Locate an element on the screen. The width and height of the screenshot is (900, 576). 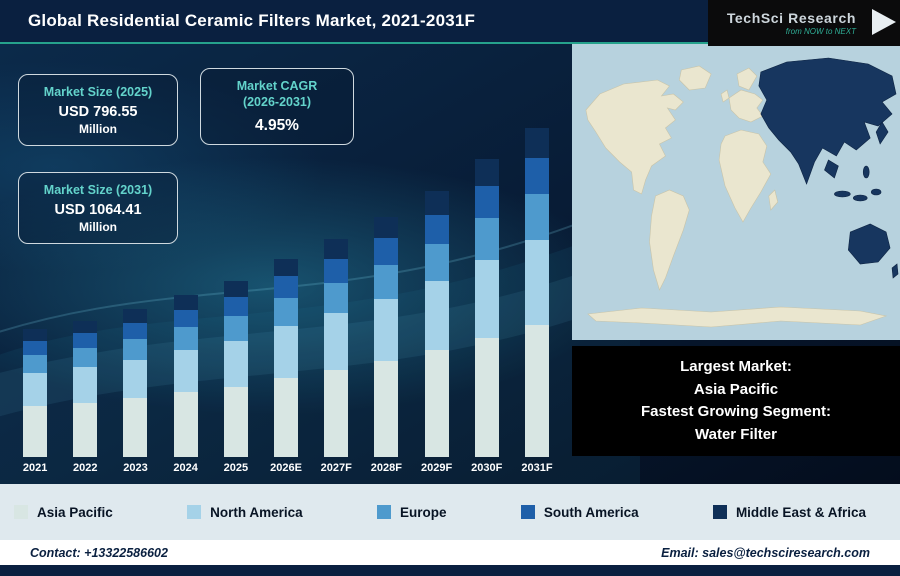
legend-item-europe: Europe is located at coordinates (411, 512).